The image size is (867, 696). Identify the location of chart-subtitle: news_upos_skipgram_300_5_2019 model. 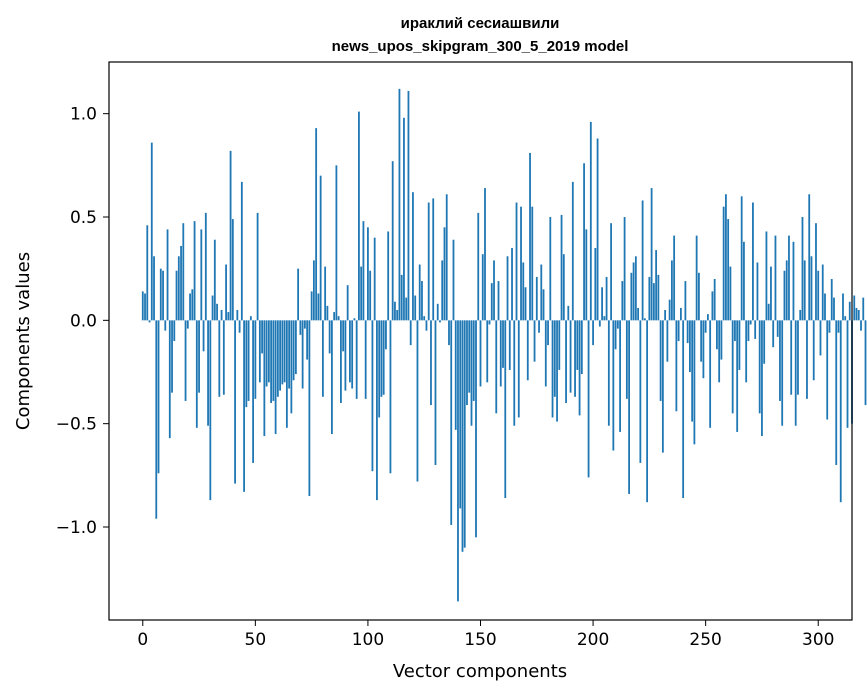
(480, 46).